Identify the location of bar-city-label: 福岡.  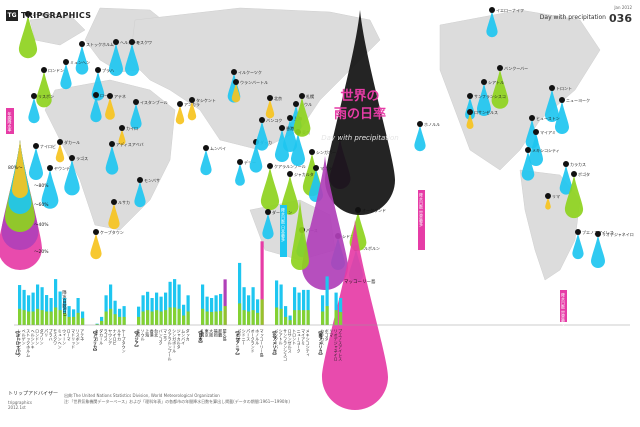
(216, 333).